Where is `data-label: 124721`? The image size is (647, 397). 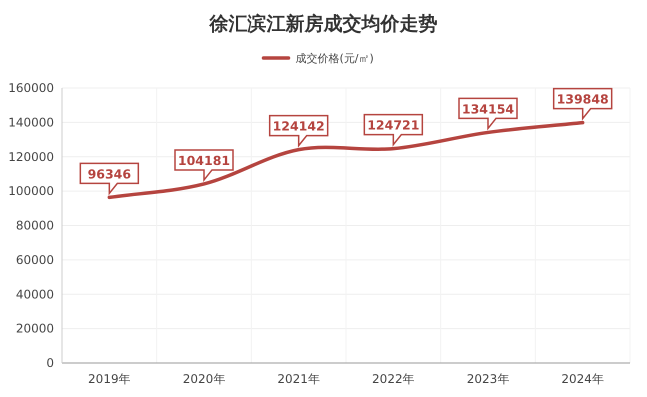
data-label: 124721 is located at coordinates (393, 125).